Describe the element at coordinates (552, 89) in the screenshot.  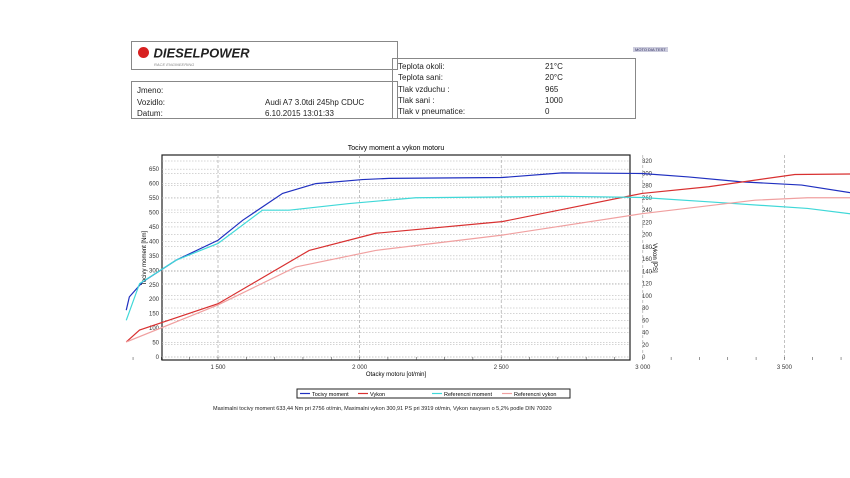
I see `condition-value: 965` at that location.